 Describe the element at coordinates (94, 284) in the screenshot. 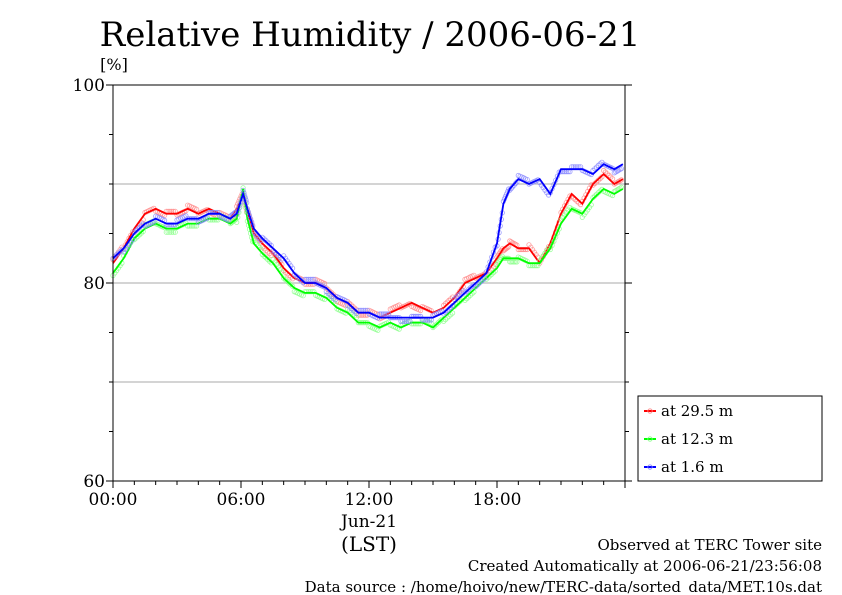

I see `y-tick-label: 80` at that location.